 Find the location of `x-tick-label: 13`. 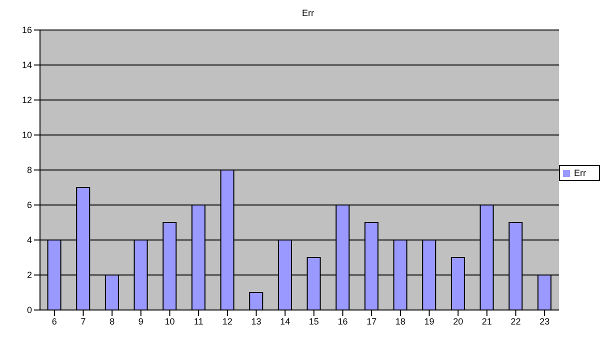

x-tick-label: 13 is located at coordinates (256, 321).